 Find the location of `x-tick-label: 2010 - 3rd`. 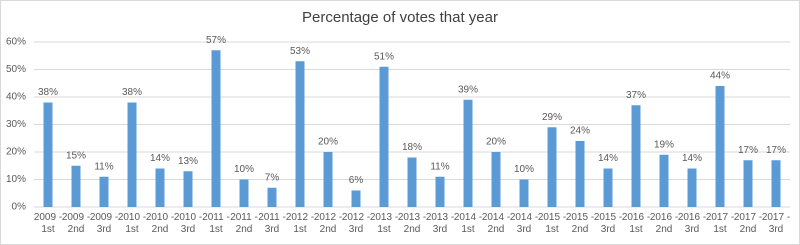

x-tick-label: 2010 - 3rd is located at coordinates (188, 223).